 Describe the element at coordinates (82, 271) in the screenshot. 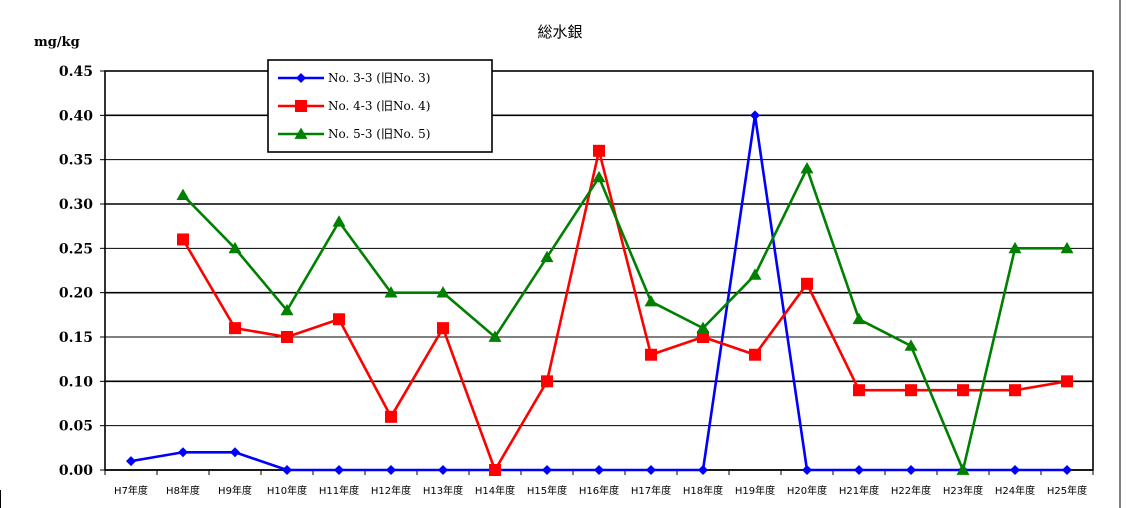

I see `y-axis-ticks: 0.00 0.05 0.10 0.15 0.20 0.25 0.30 0.35 0.40 0.45` at that location.